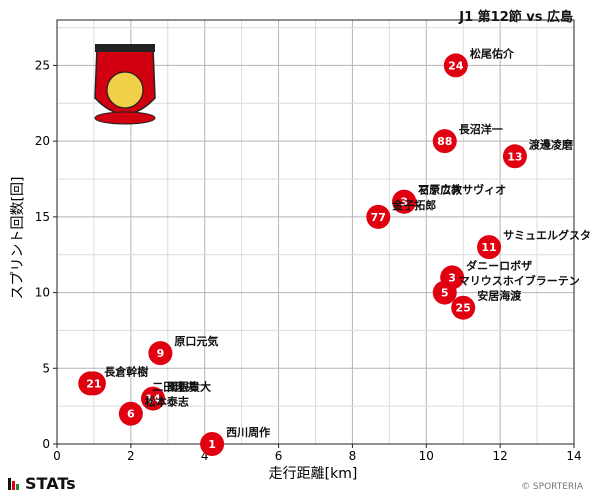 The image size is (591, 496). Describe the element at coordinates (449, 198) in the screenshot. I see `data-point: 3 マテウスサヴィオ` at that location.